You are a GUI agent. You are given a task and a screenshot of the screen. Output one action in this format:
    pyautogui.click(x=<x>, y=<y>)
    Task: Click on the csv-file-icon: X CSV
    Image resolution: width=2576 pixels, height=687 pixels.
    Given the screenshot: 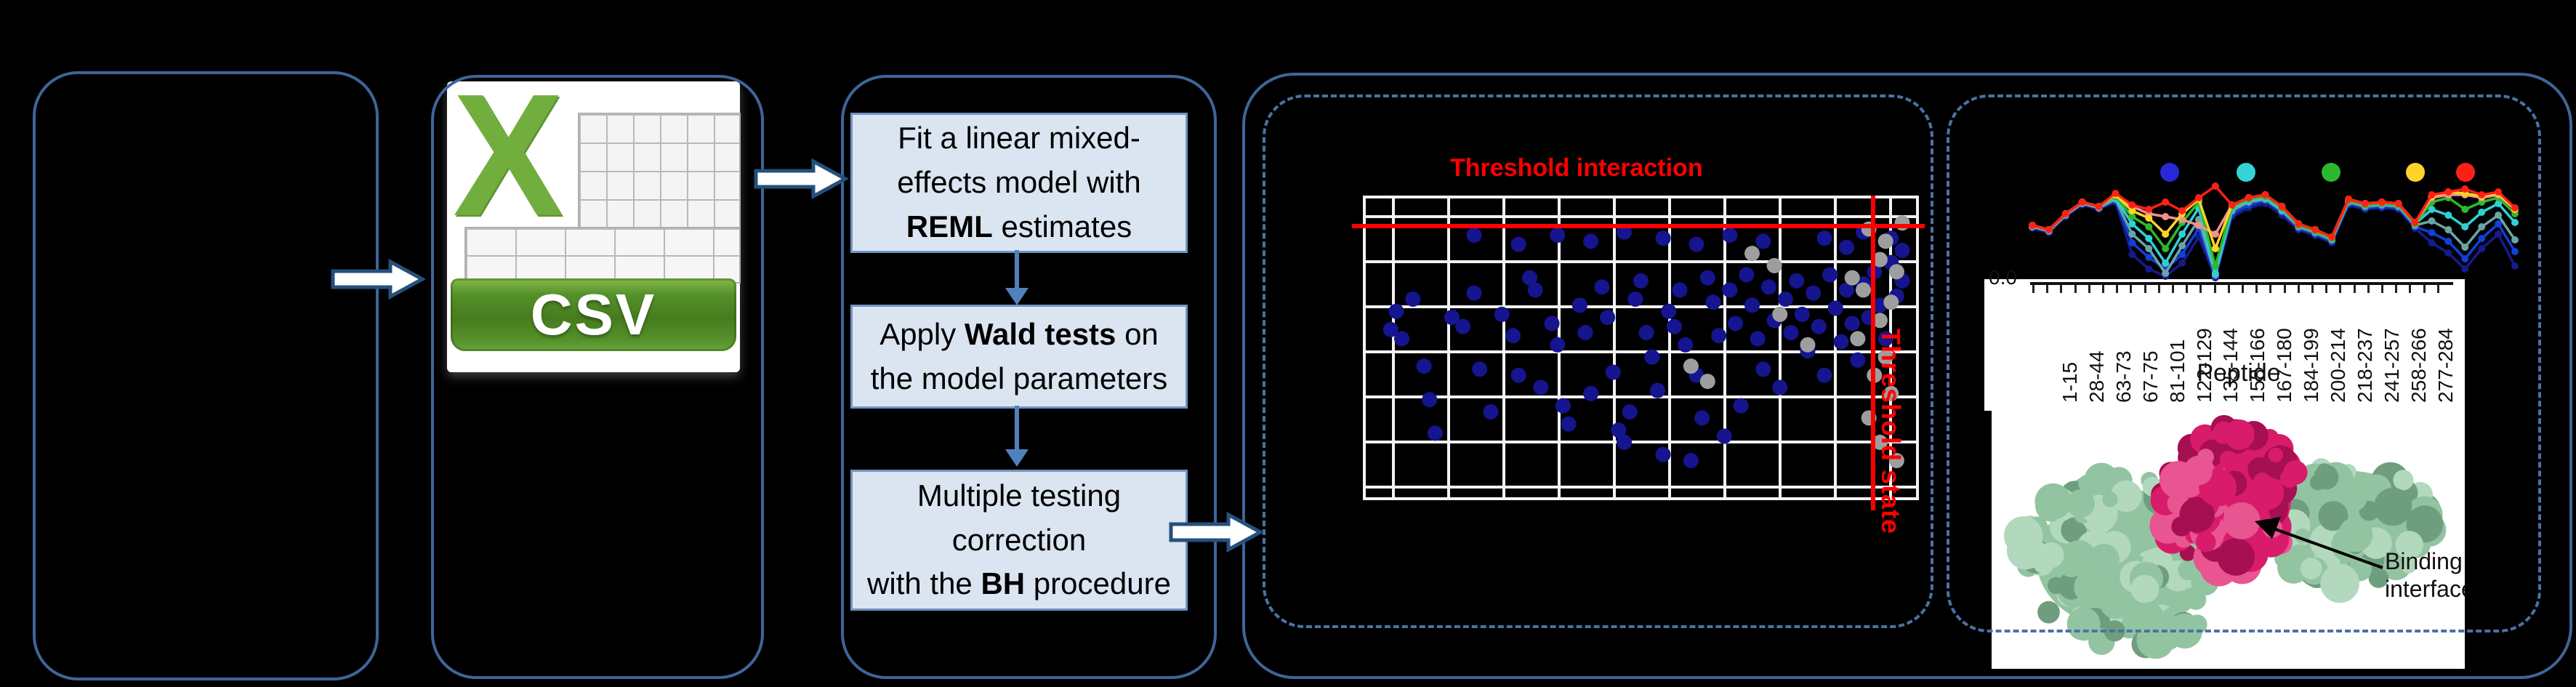 What is the action you would take?
    pyautogui.click(x=594, y=215)
    